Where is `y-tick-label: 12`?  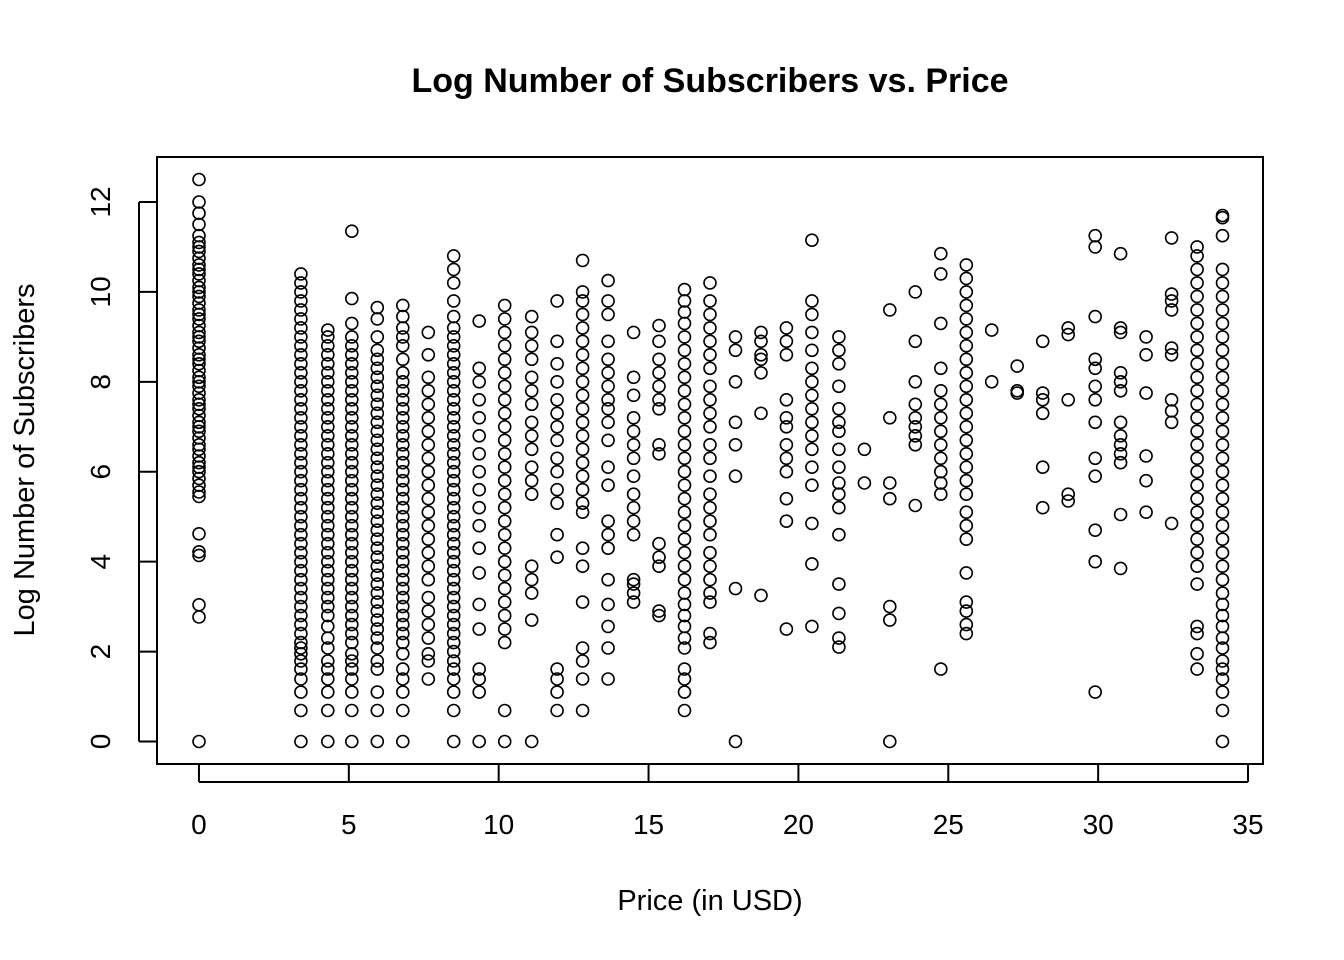
y-tick-label: 12 is located at coordinates (100, 201).